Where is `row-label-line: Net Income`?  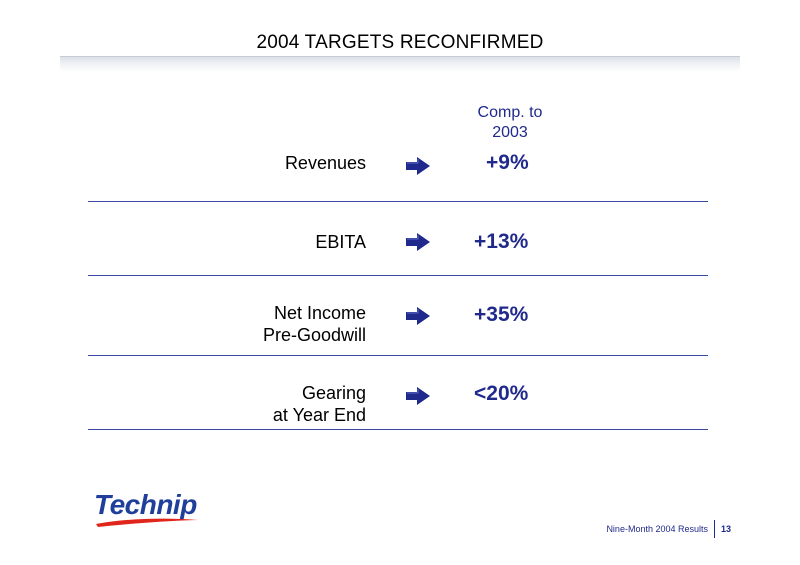
row-label-line: Net Income is located at coordinates (319, 313).